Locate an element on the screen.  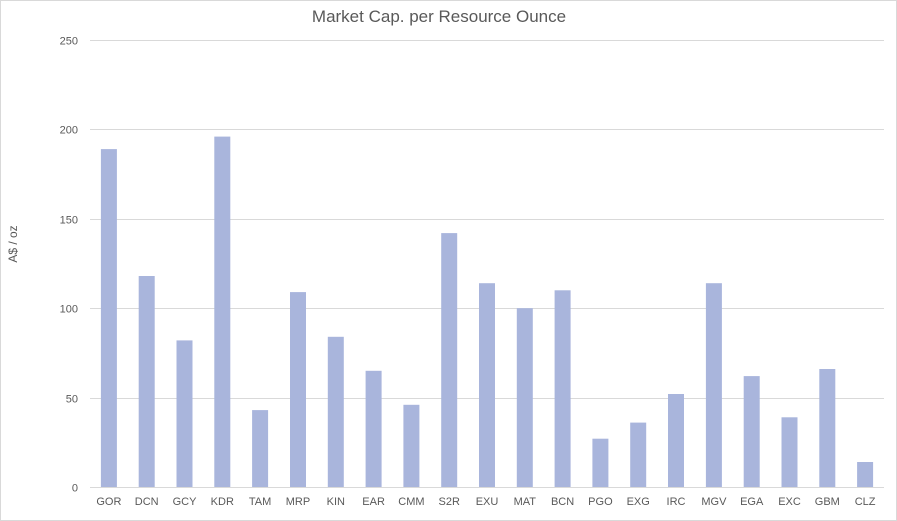
chart-title: Market Cap. per Resource Ounce is located at coordinates (439, 16).